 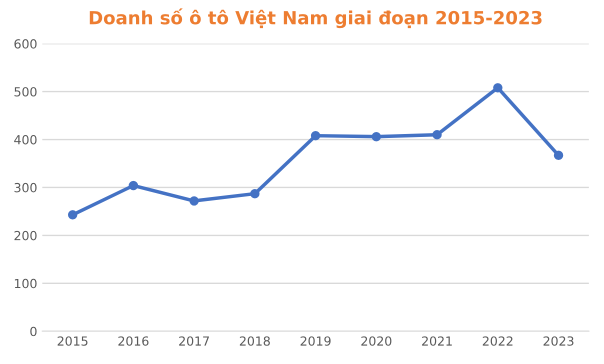 What do you see at coordinates (316, 18) in the screenshot?
I see `chart-title: Doanh số ô tô Việt Nam giai đoạn 2015-2023` at bounding box center [316, 18].